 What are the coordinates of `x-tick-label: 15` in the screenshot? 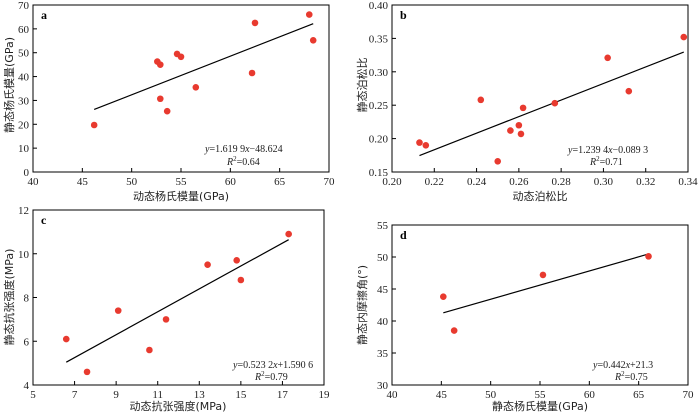 It's located at (241, 395).